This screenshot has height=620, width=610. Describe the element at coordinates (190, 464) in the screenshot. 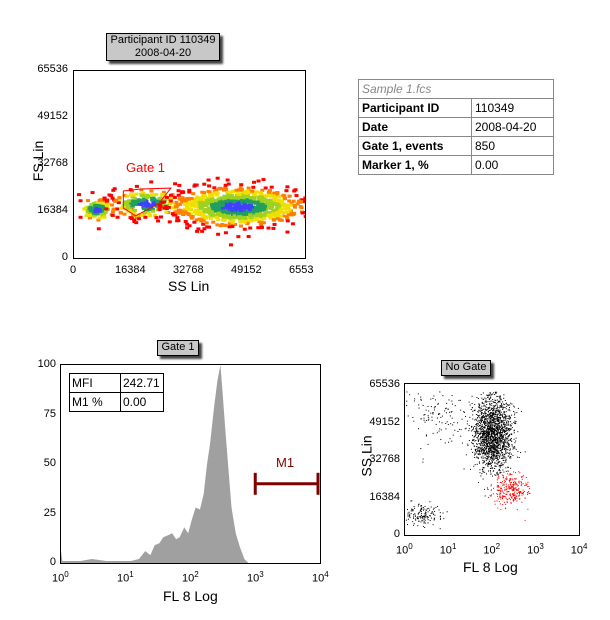

I see `histogram-fl8` at that location.